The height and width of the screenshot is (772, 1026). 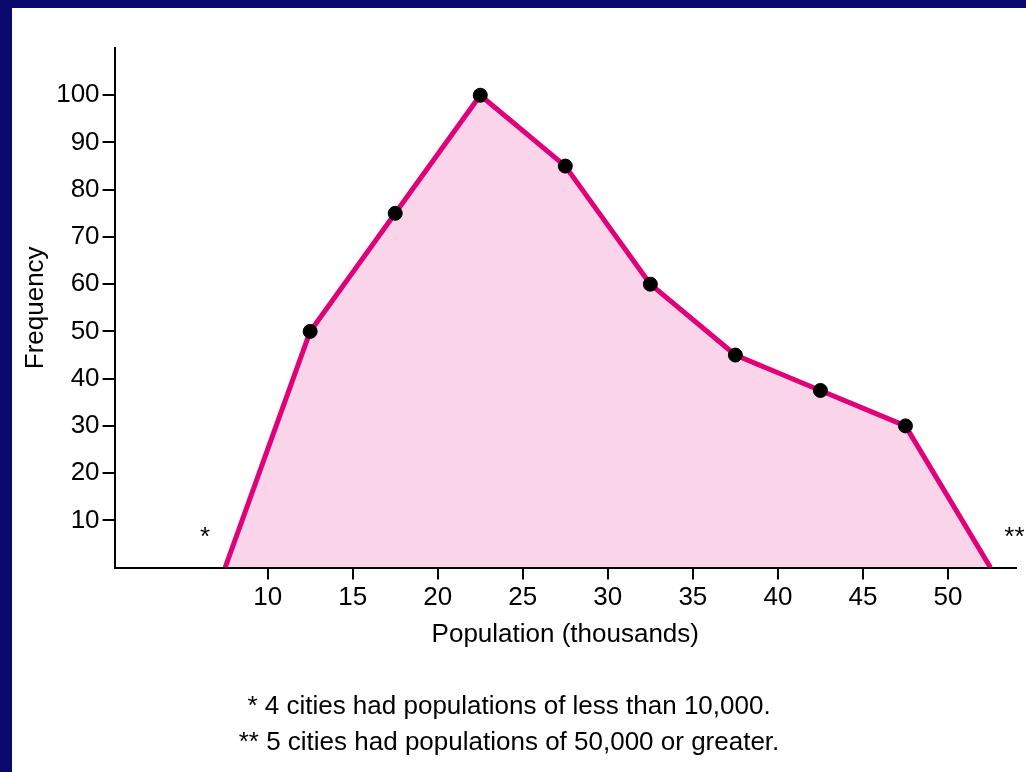 I want to click on text: ** 5 cities had populations of 50,000 or greater., so click(x=509, y=741).